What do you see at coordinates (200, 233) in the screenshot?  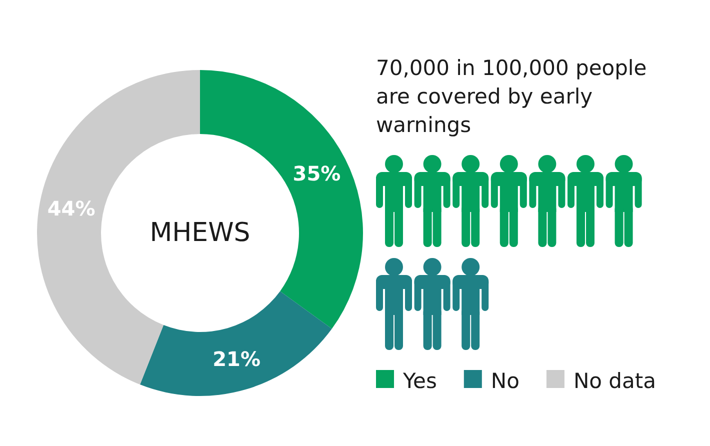 I see `text: MHEWS` at bounding box center [200, 233].